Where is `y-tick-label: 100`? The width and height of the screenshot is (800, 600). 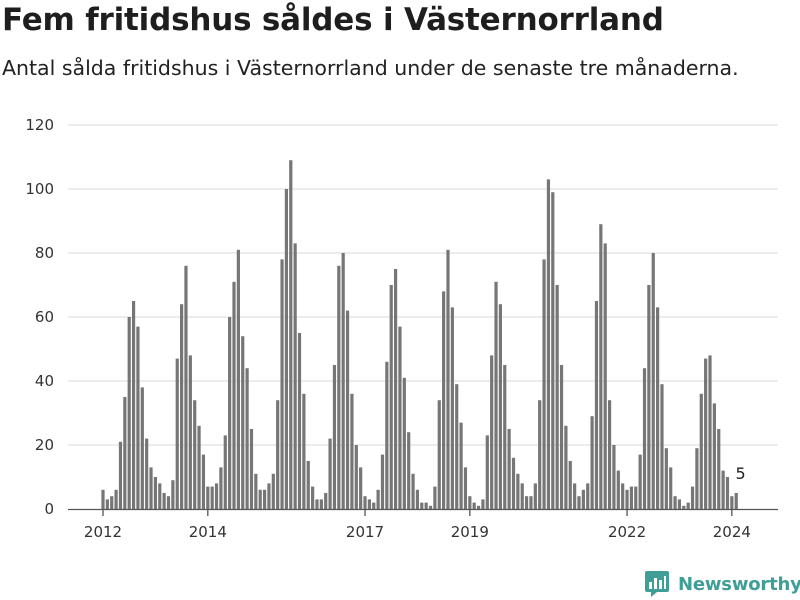 y-tick-label: 100 is located at coordinates (39, 189).